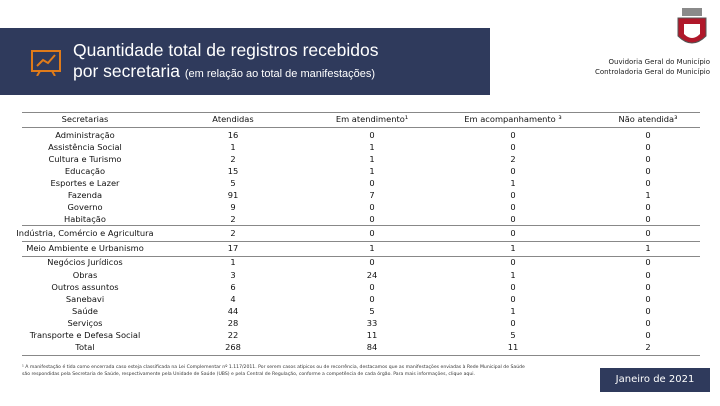  Describe the element at coordinates (233, 346) in the screenshot. I see `table-cell: 268` at that location.